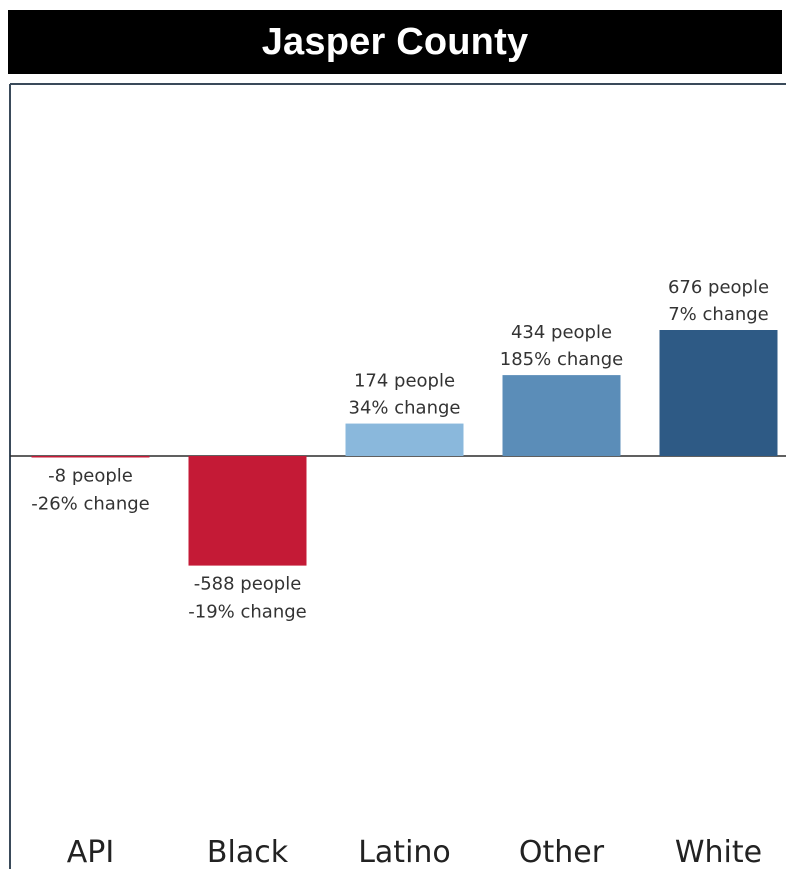 This screenshot has height=869, width=786. I want to click on value-label-other-change: 185% change, so click(561, 359).